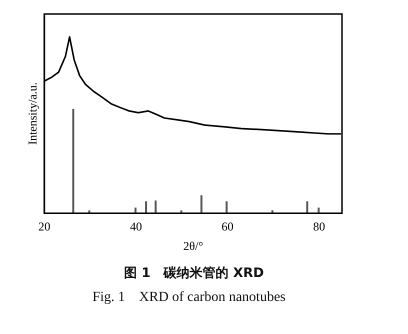 The image size is (408, 334). Describe the element at coordinates (189, 298) in the screenshot. I see `caption: Fig. 1 XRD of carbon nanotubes` at that location.